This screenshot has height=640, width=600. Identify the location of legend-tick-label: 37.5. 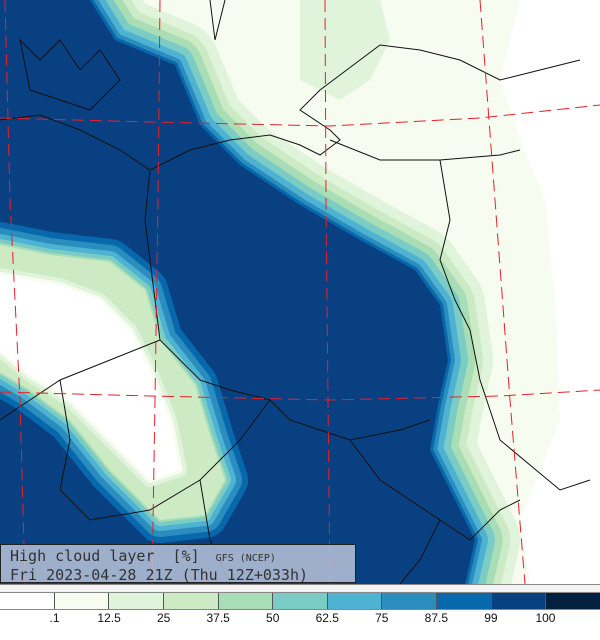
(218, 618).